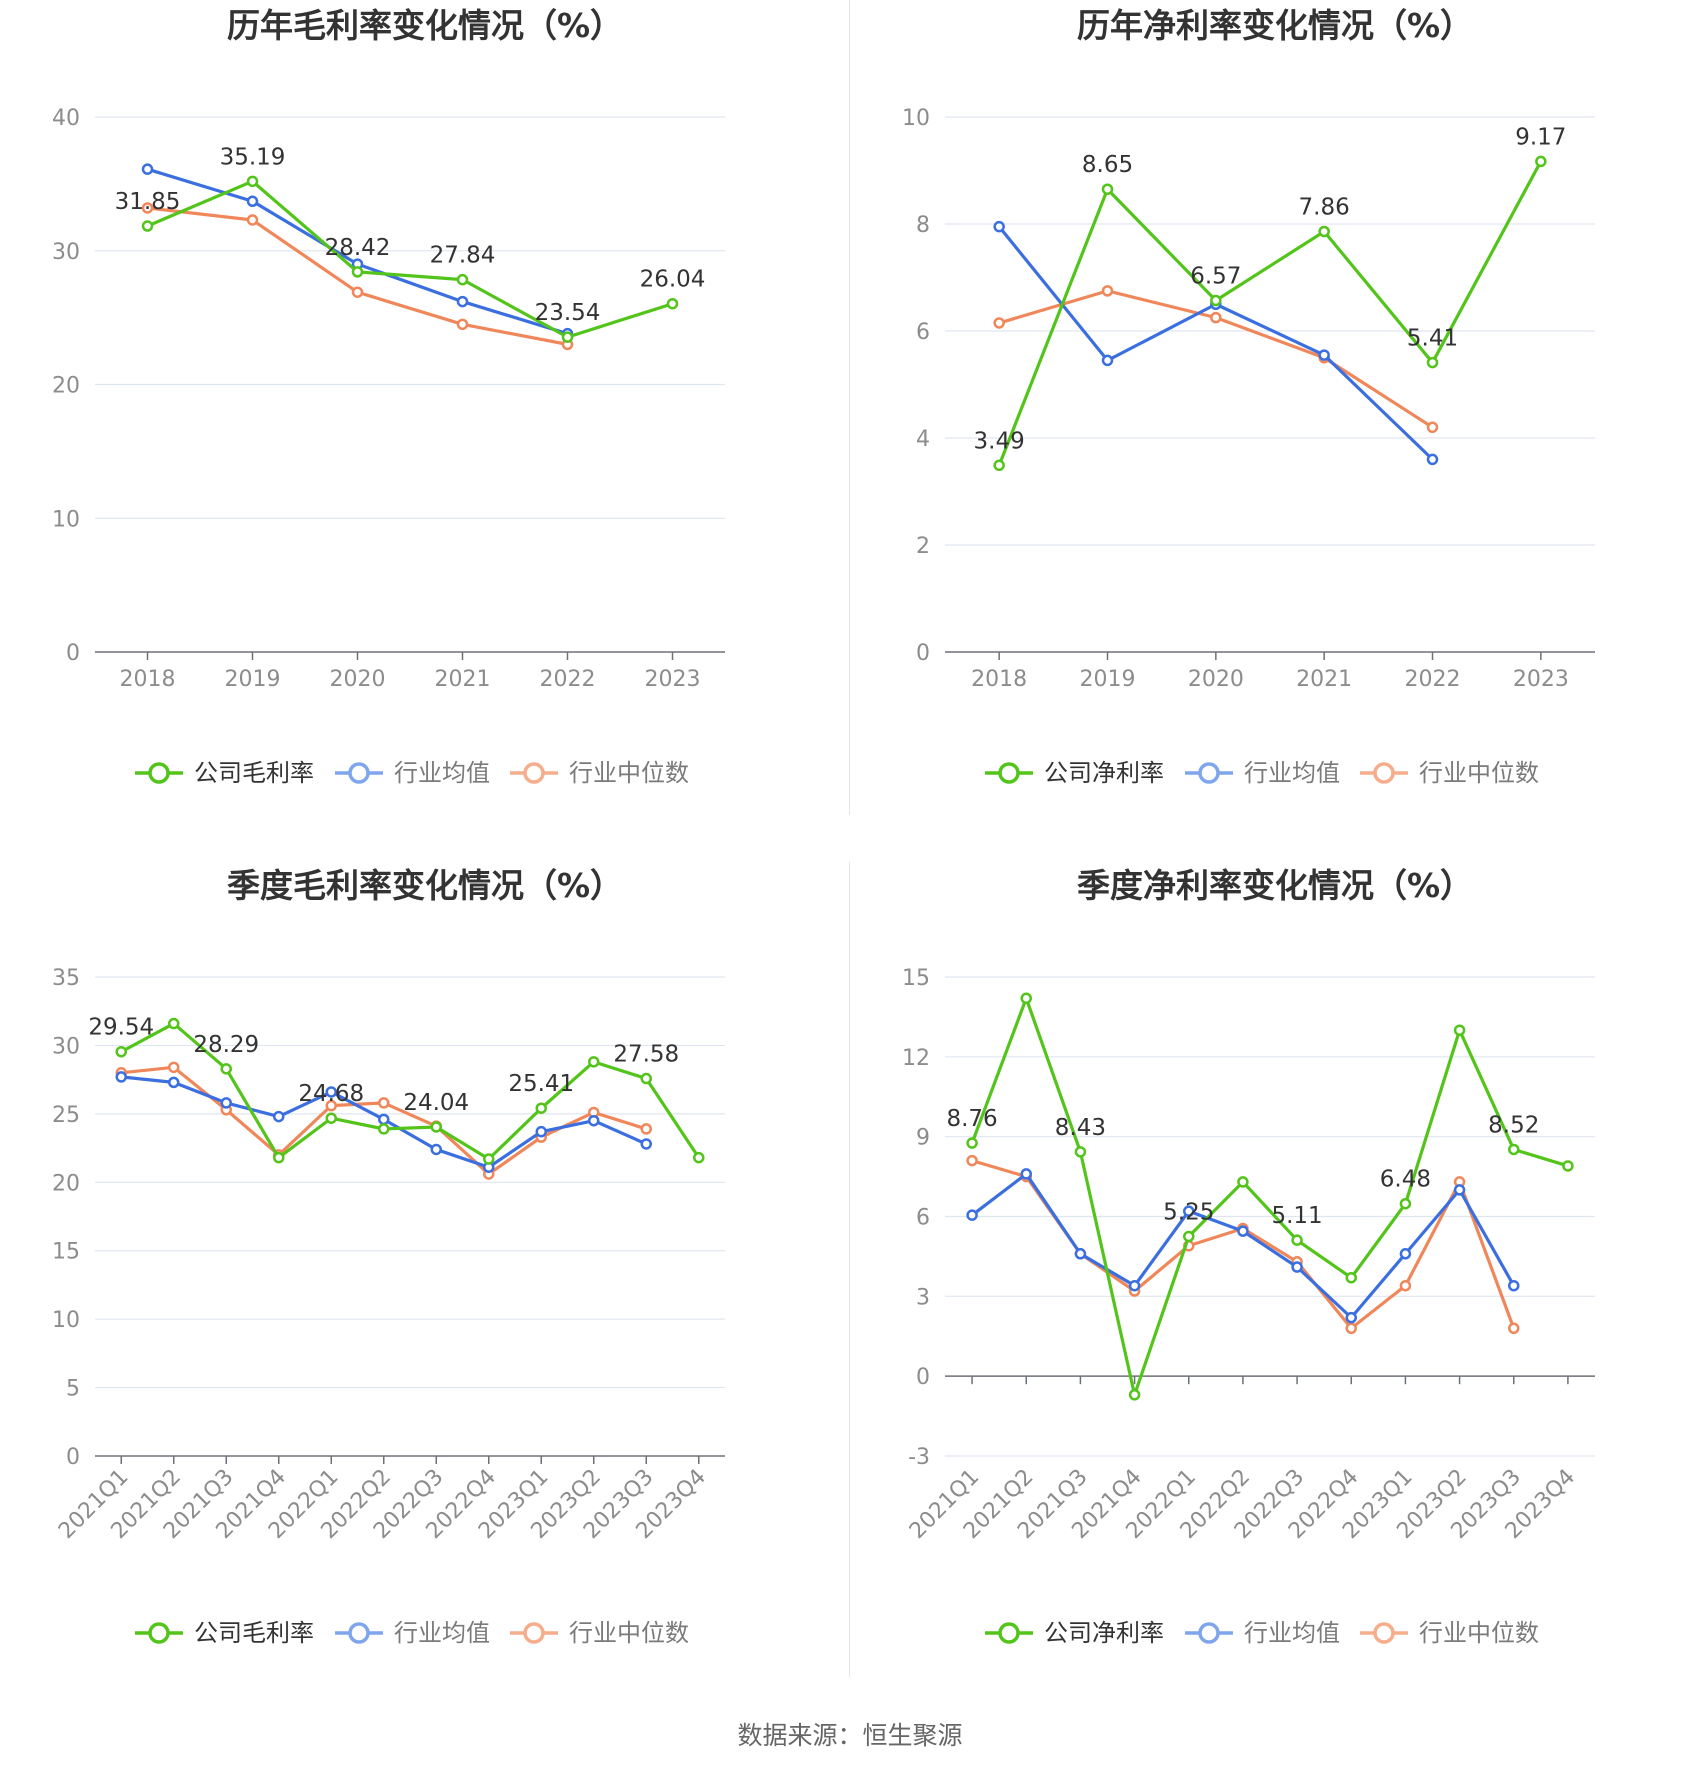  What do you see at coordinates (999, 441) in the screenshot?
I see `data-label: 3.49` at bounding box center [999, 441].